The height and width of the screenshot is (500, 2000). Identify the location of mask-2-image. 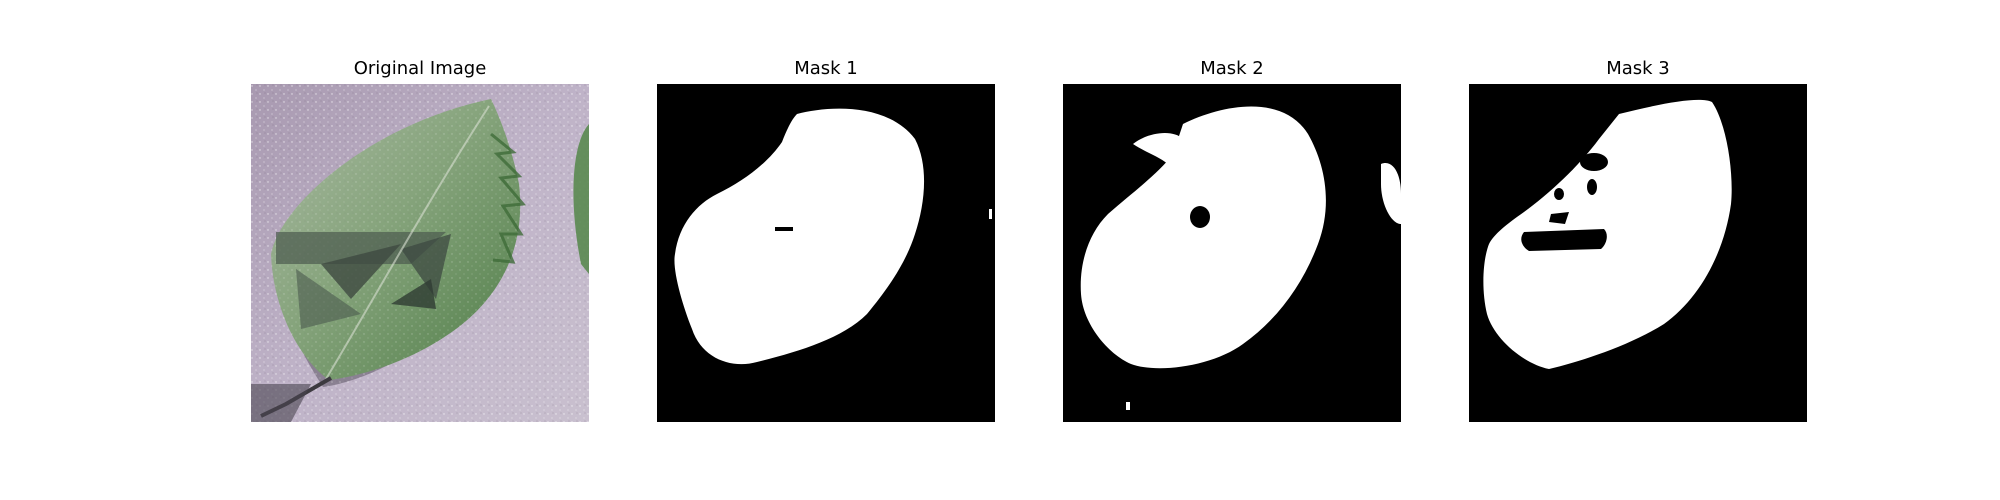
(1232, 253).